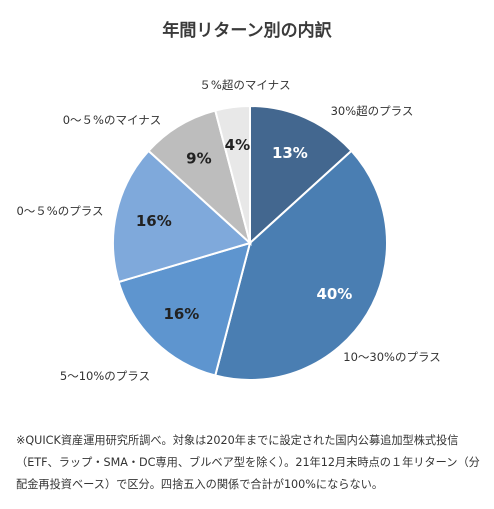  What do you see at coordinates (334, 294) in the screenshot?
I see `data-label-2: 40%` at bounding box center [334, 294].